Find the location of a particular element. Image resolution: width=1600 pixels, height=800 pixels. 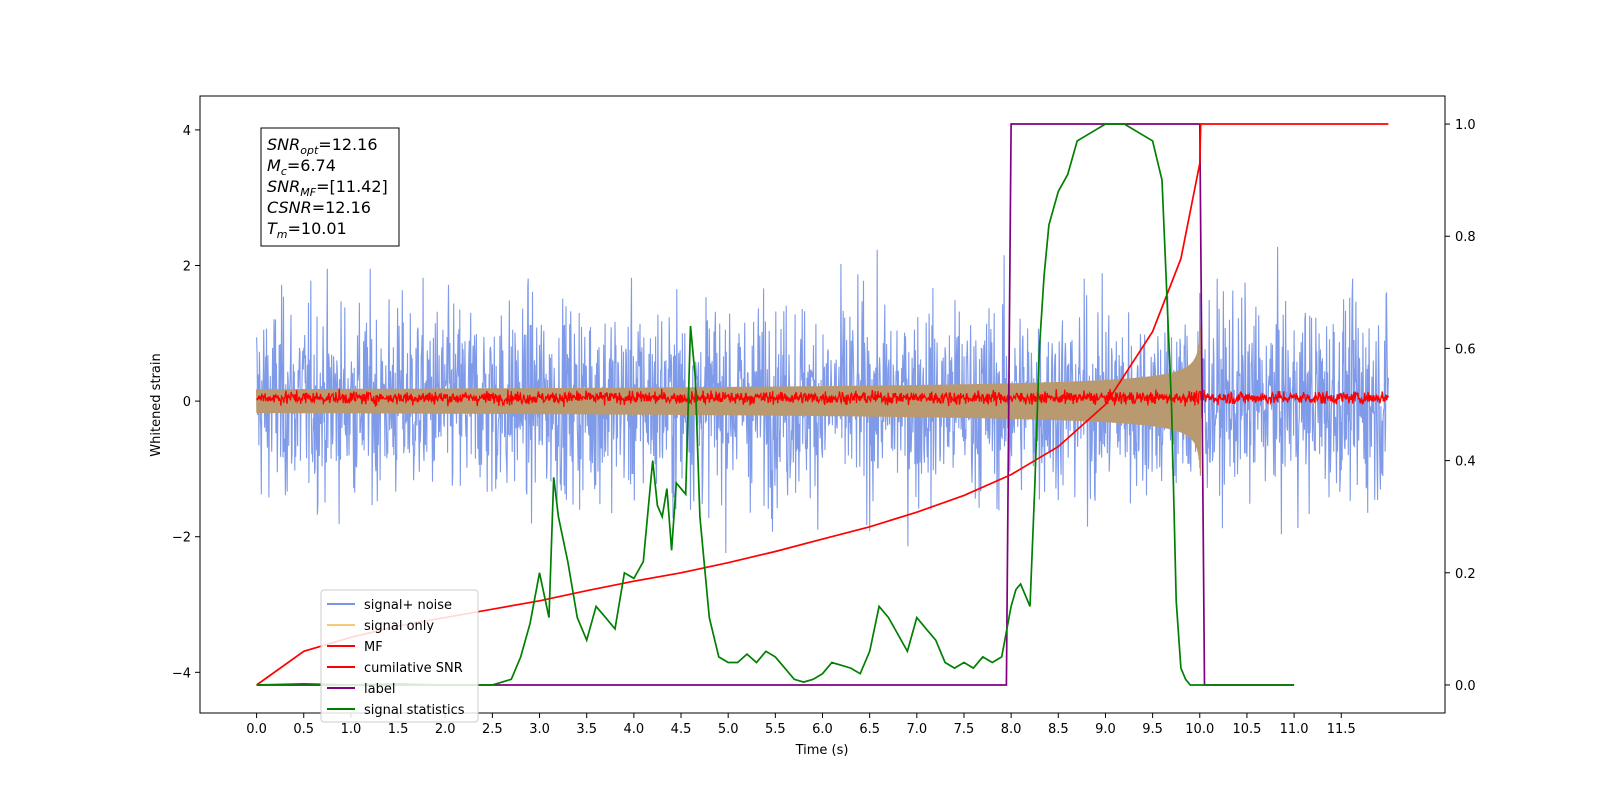

x-tick-label: 1.0 is located at coordinates (351, 729).